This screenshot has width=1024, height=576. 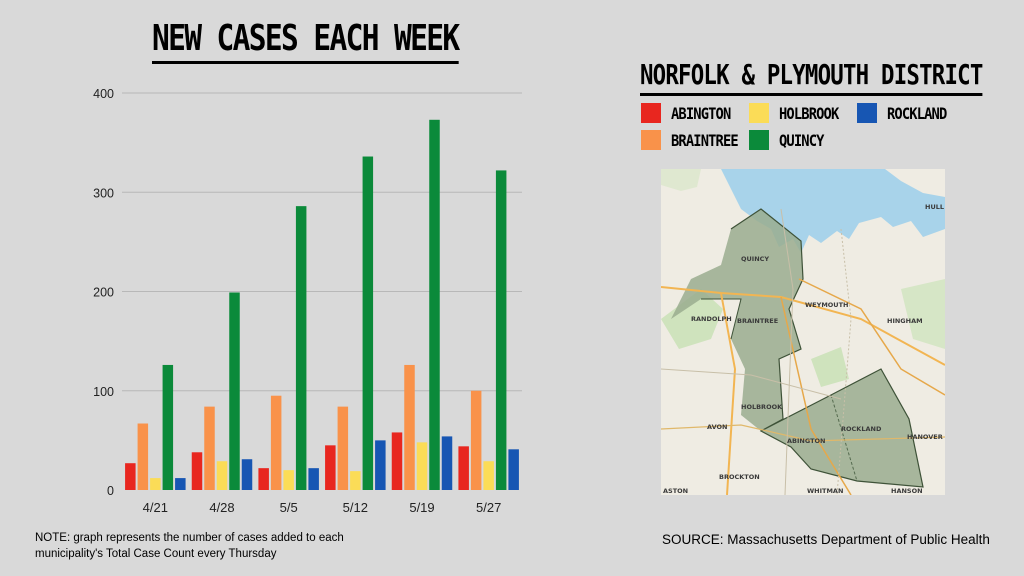 I want to click on legend-swatch-rockland, so click(x=867, y=113).